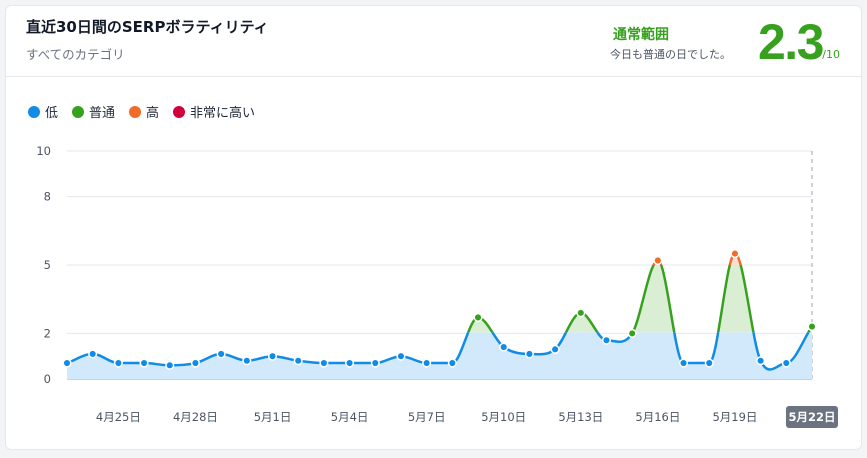  Describe the element at coordinates (43, 151) in the screenshot. I see `y-tick-label: 10` at that location.